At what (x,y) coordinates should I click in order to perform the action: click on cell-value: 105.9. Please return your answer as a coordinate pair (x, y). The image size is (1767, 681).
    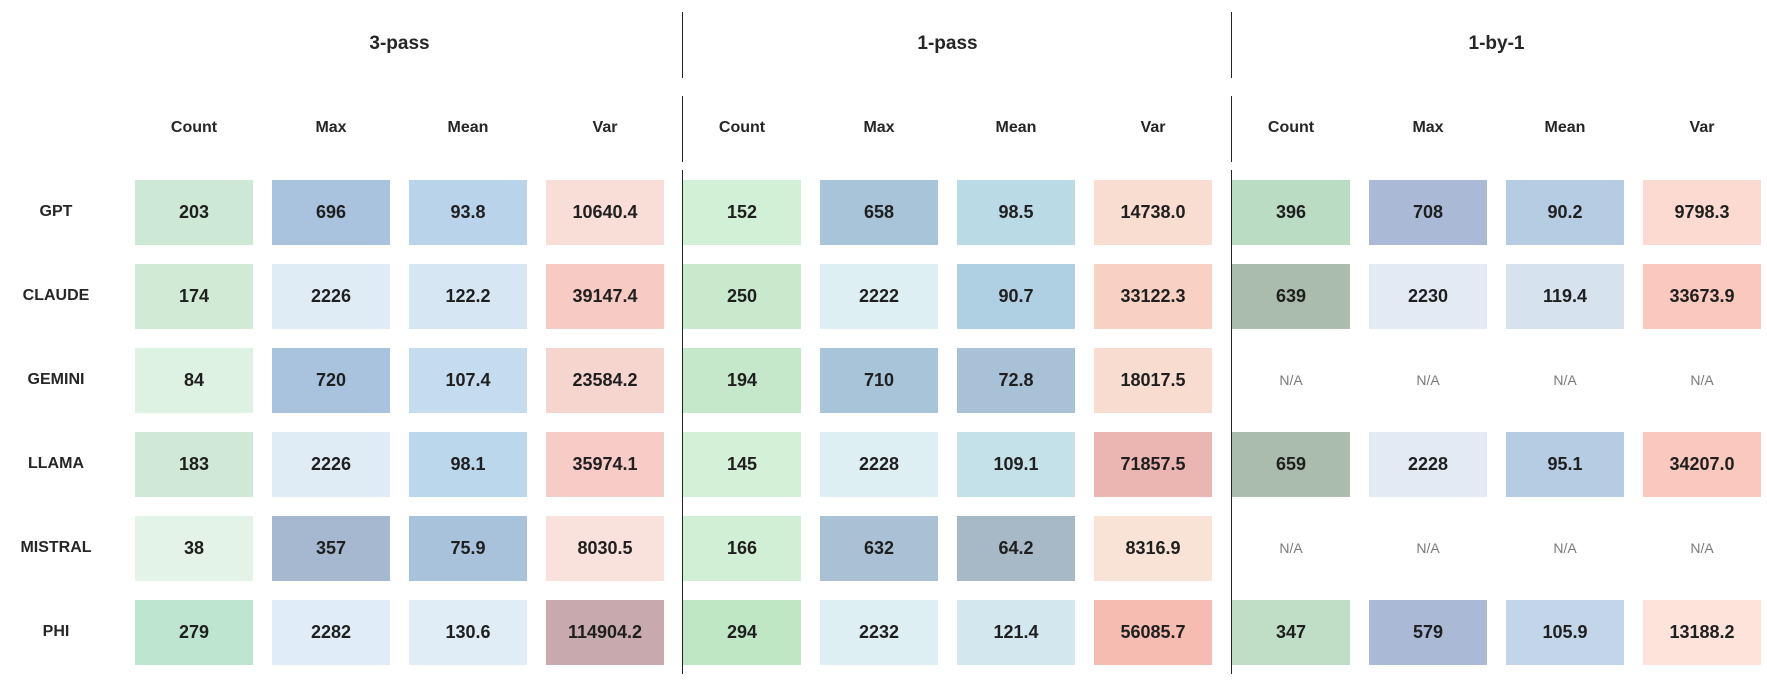
    Looking at the image, I should click on (1565, 631).